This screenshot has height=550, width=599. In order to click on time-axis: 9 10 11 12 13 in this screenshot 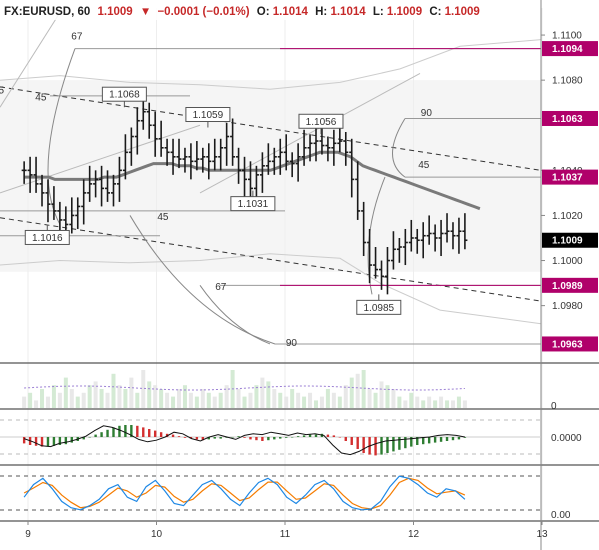, I will do `click(286, 530)`.